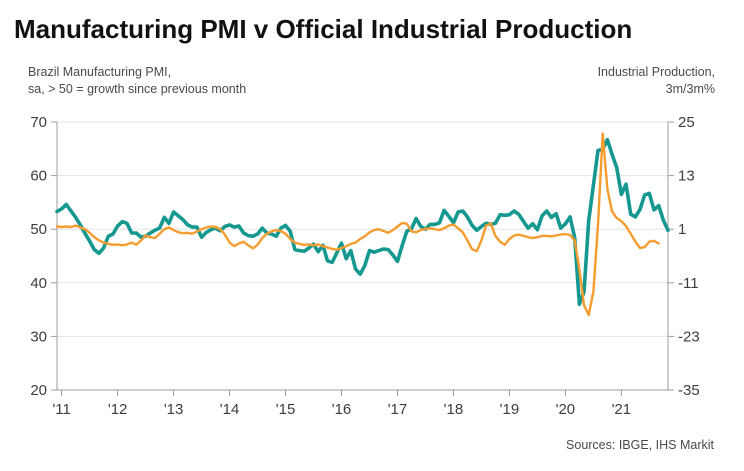 The height and width of the screenshot is (471, 744). What do you see at coordinates (137, 89) in the screenshot?
I see `left-axis-caption-line2: sa, > 50 = growth since previous month` at bounding box center [137, 89].